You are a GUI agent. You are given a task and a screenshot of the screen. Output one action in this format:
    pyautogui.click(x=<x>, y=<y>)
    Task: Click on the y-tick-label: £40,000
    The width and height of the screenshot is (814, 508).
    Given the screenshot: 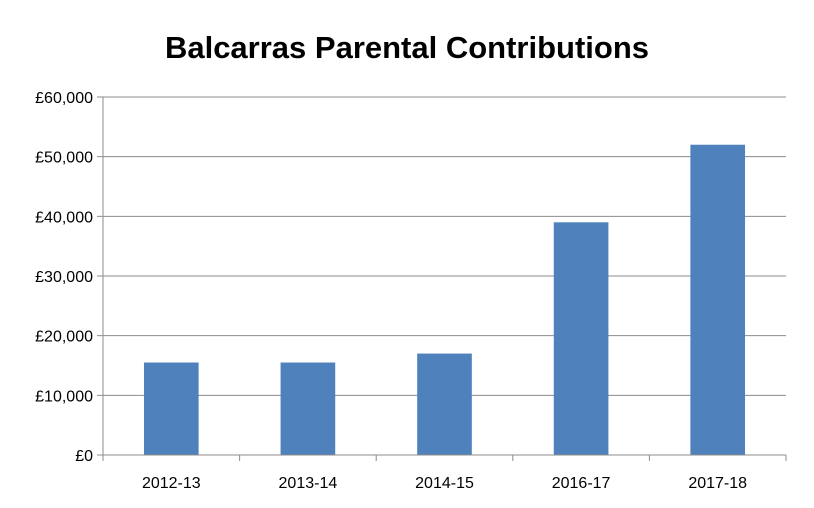 What is the action you would take?
    pyautogui.click(x=64, y=217)
    